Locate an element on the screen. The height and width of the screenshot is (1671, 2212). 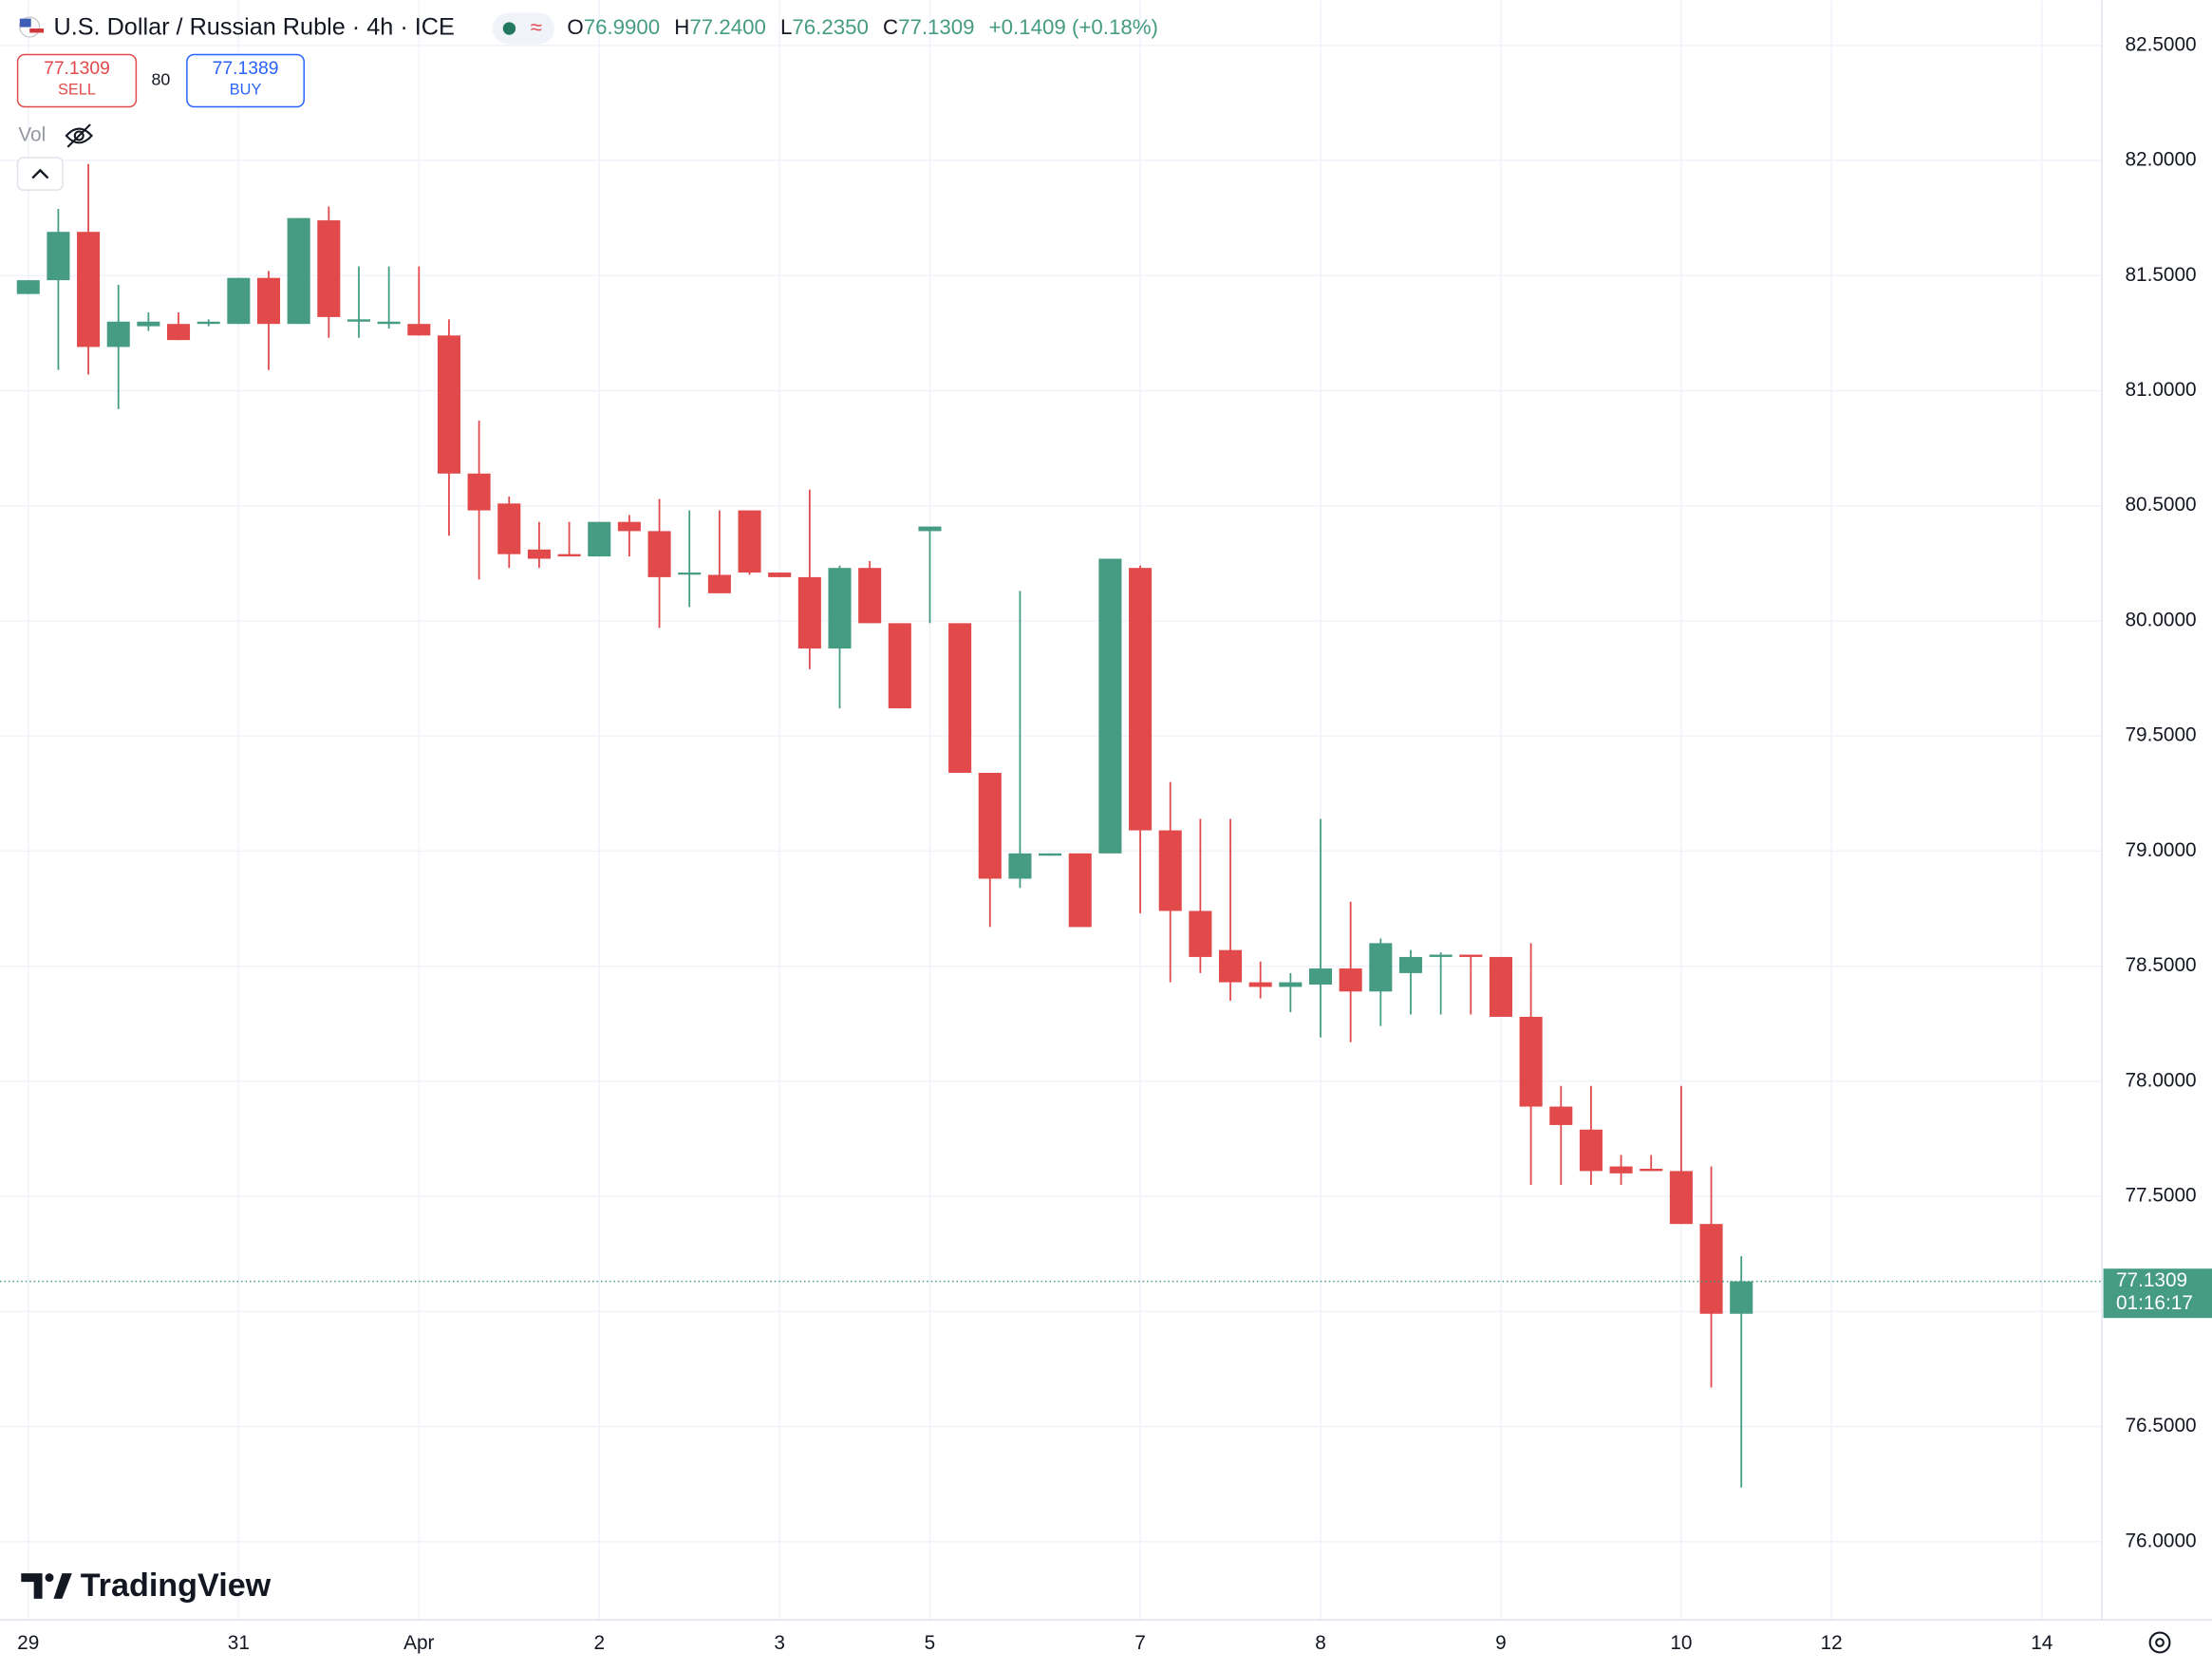
flag-icon-part is located at coordinates (25, 23).